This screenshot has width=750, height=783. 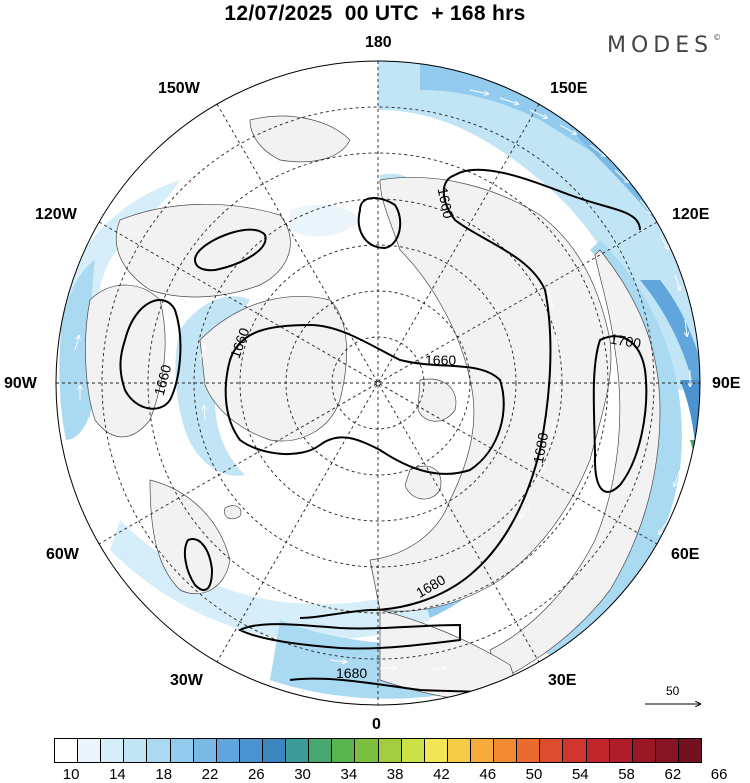 What do you see at coordinates (56, 214) in the screenshot?
I see `lon-label-120w: 120W` at bounding box center [56, 214].